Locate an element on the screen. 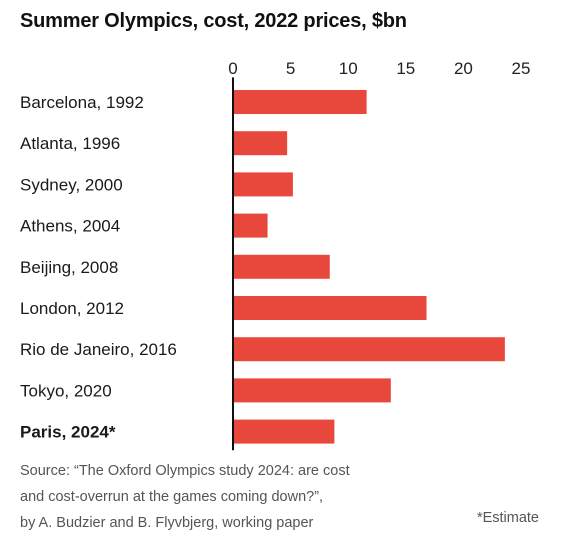  category-label: Rio de Janeiro, 2016 is located at coordinates (98, 349).